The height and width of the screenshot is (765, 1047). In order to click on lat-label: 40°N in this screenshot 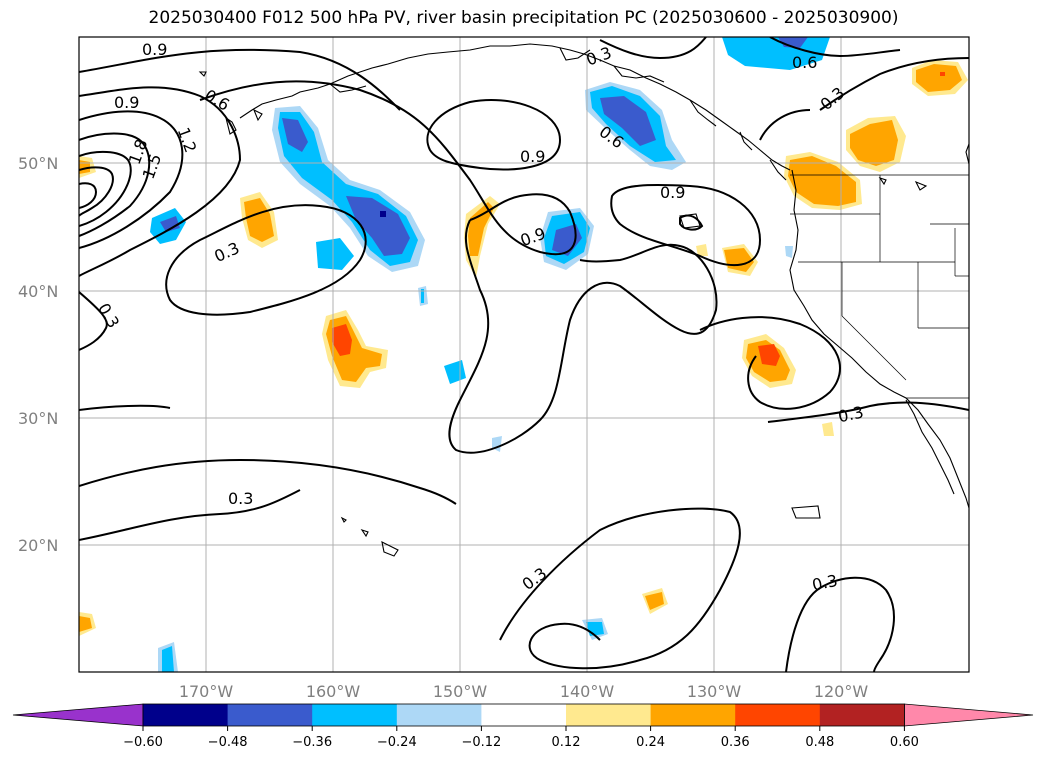, I will do `click(38, 291)`.